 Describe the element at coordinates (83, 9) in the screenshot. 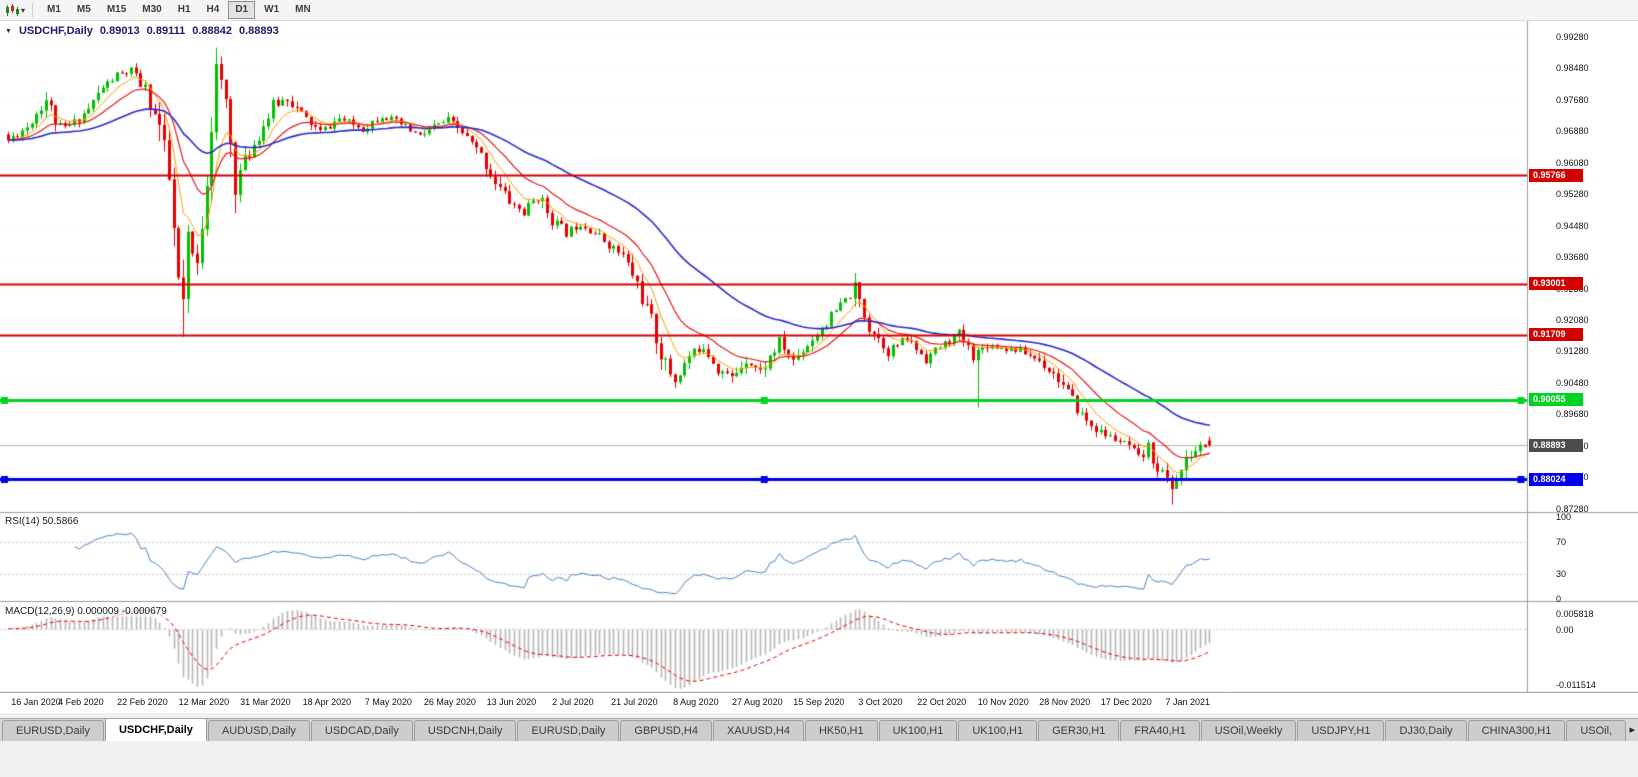

I see `timeframe-button-m5: M5` at that location.